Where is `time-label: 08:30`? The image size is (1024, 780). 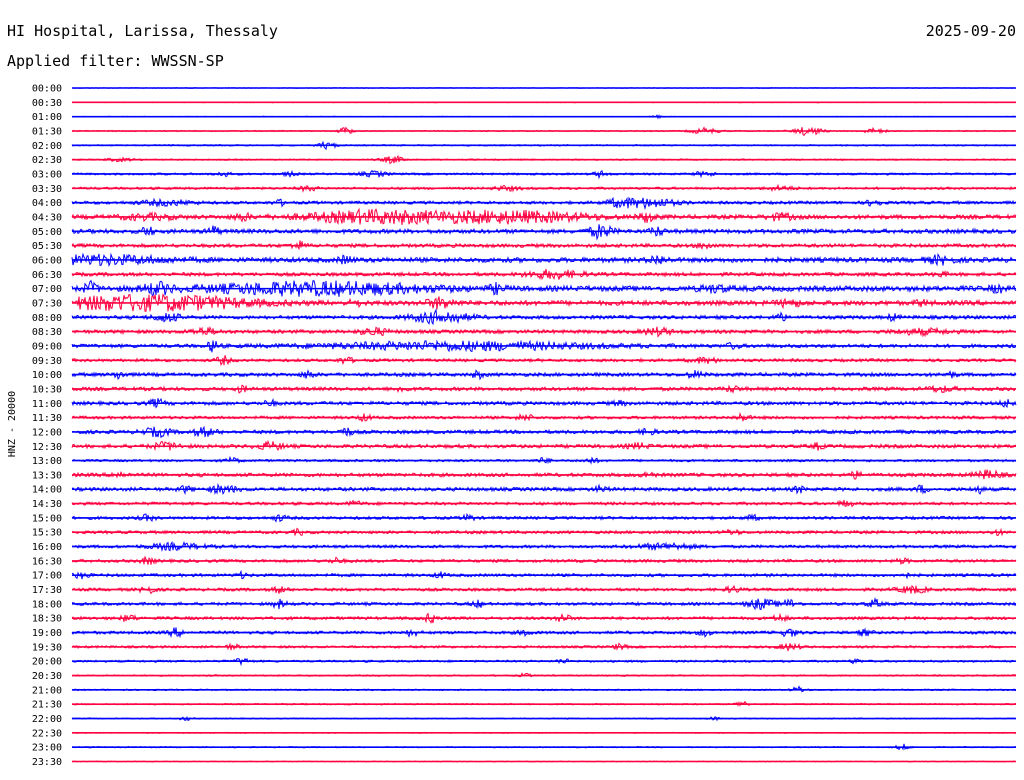 time-label: 08:30 is located at coordinates (47, 332).